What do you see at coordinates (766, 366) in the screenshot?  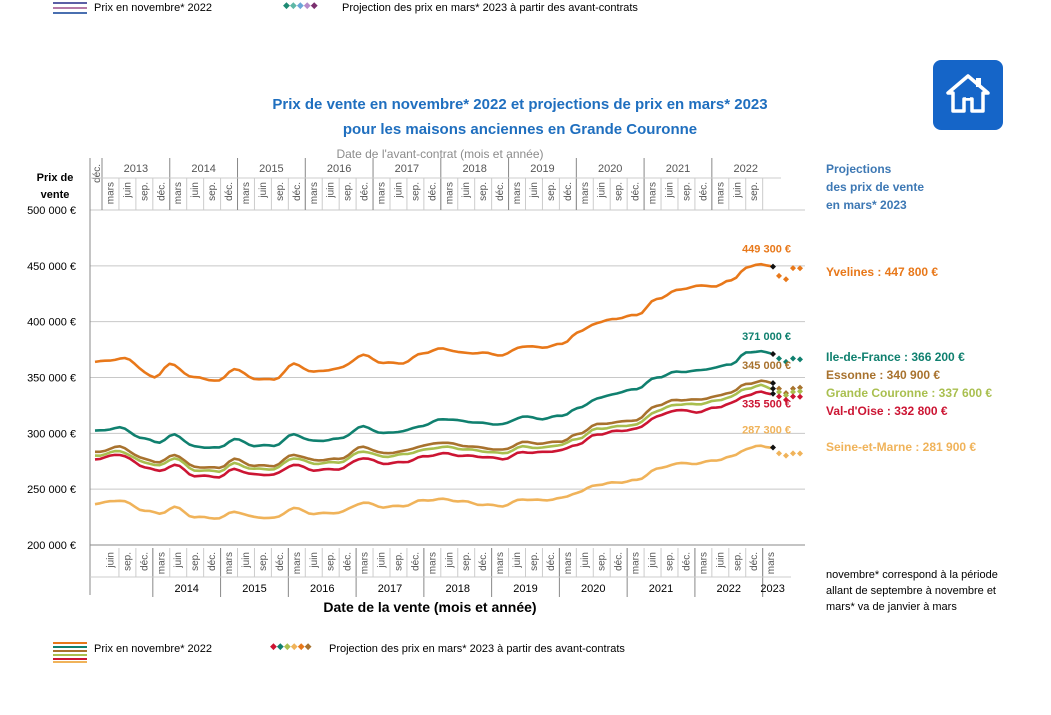 I see `last-value-label-essonne: 345 000 €` at bounding box center [766, 366].